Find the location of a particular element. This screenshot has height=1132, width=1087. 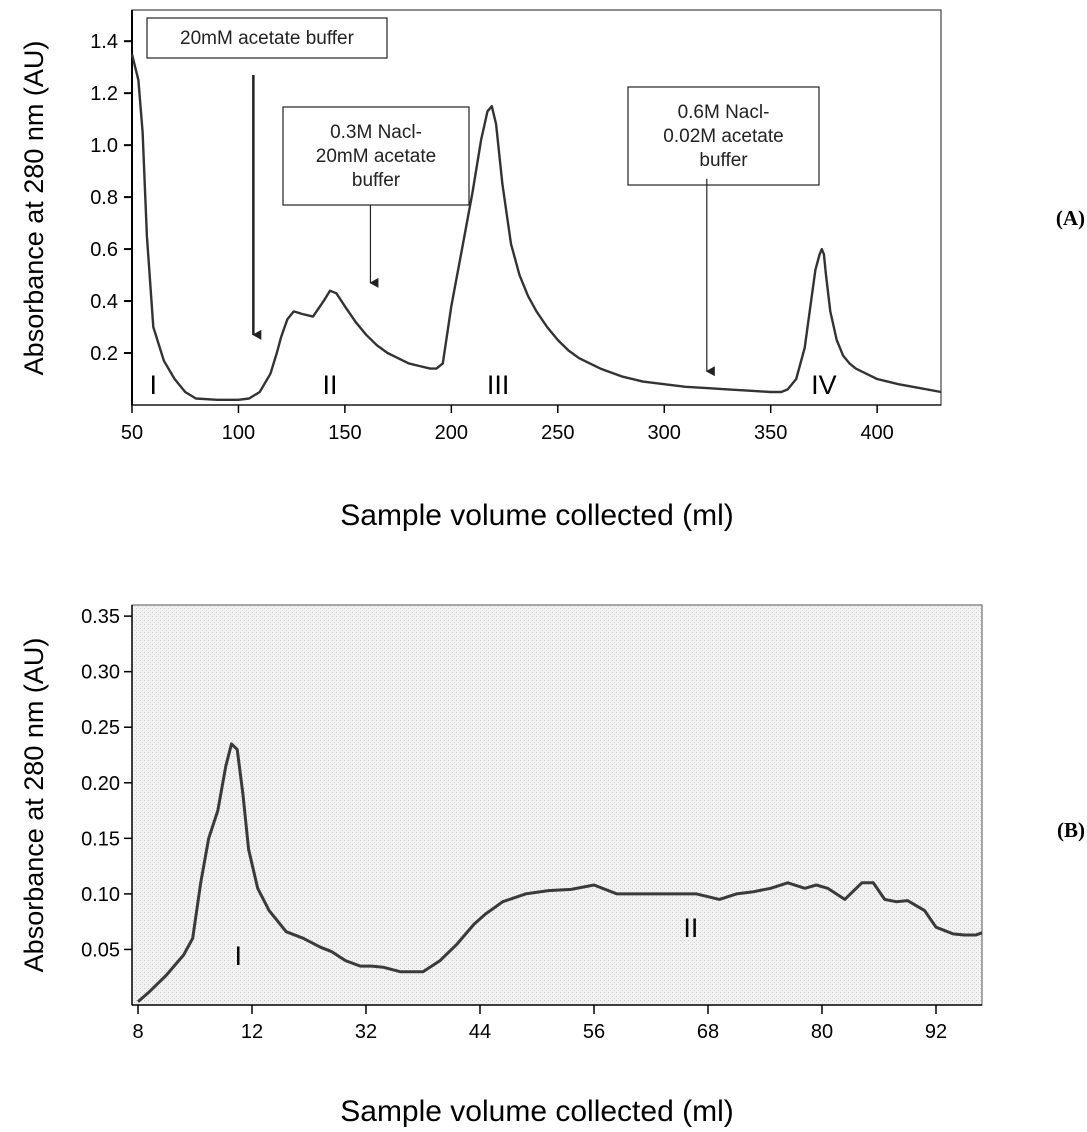

y-tick-label: 1.2 is located at coordinates (104, 94).